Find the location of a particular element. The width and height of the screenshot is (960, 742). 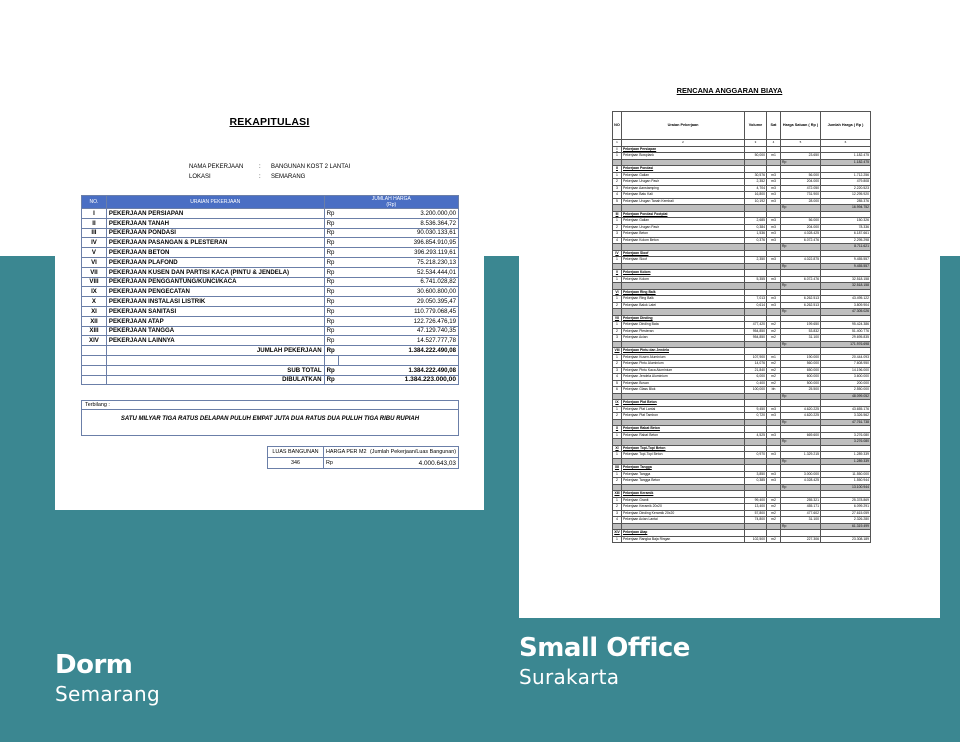

recap-row: IX PEKERJAAN PENGECATAN Rp 30.600.800,00 is located at coordinates (270, 292).